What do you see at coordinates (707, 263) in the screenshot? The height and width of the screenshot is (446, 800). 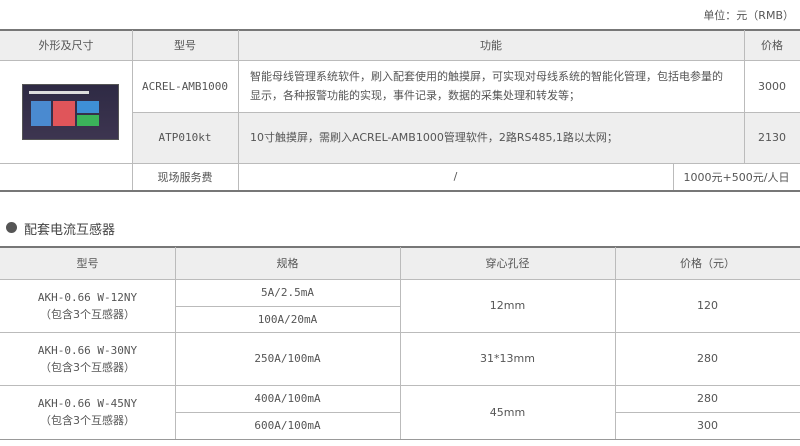 I see `header-price: 价格（元）` at bounding box center [707, 263].